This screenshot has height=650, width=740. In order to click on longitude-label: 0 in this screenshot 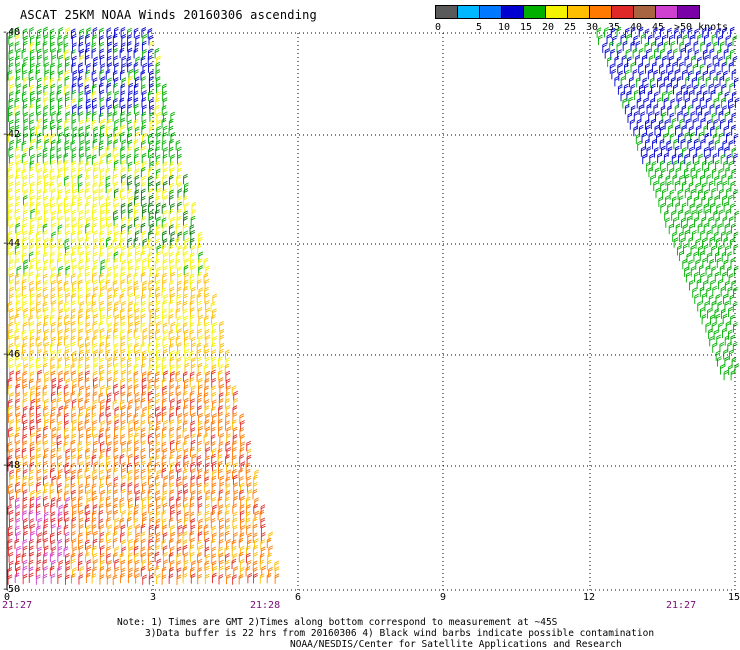, I will do `click(7, 597)`.